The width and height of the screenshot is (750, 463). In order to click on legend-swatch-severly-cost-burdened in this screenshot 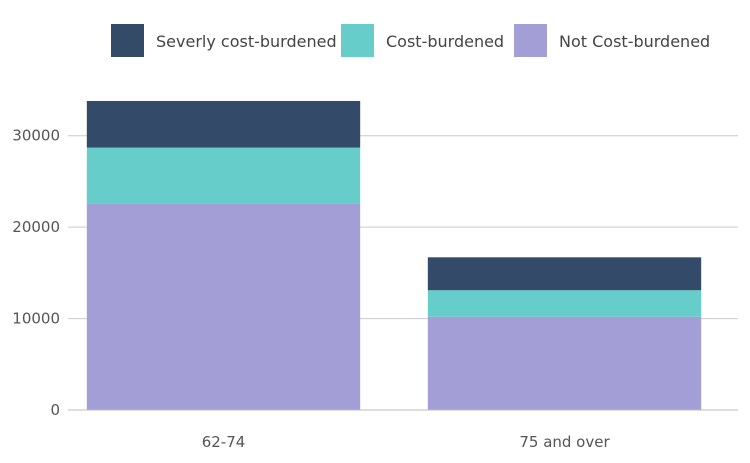, I will do `click(127, 40)`.